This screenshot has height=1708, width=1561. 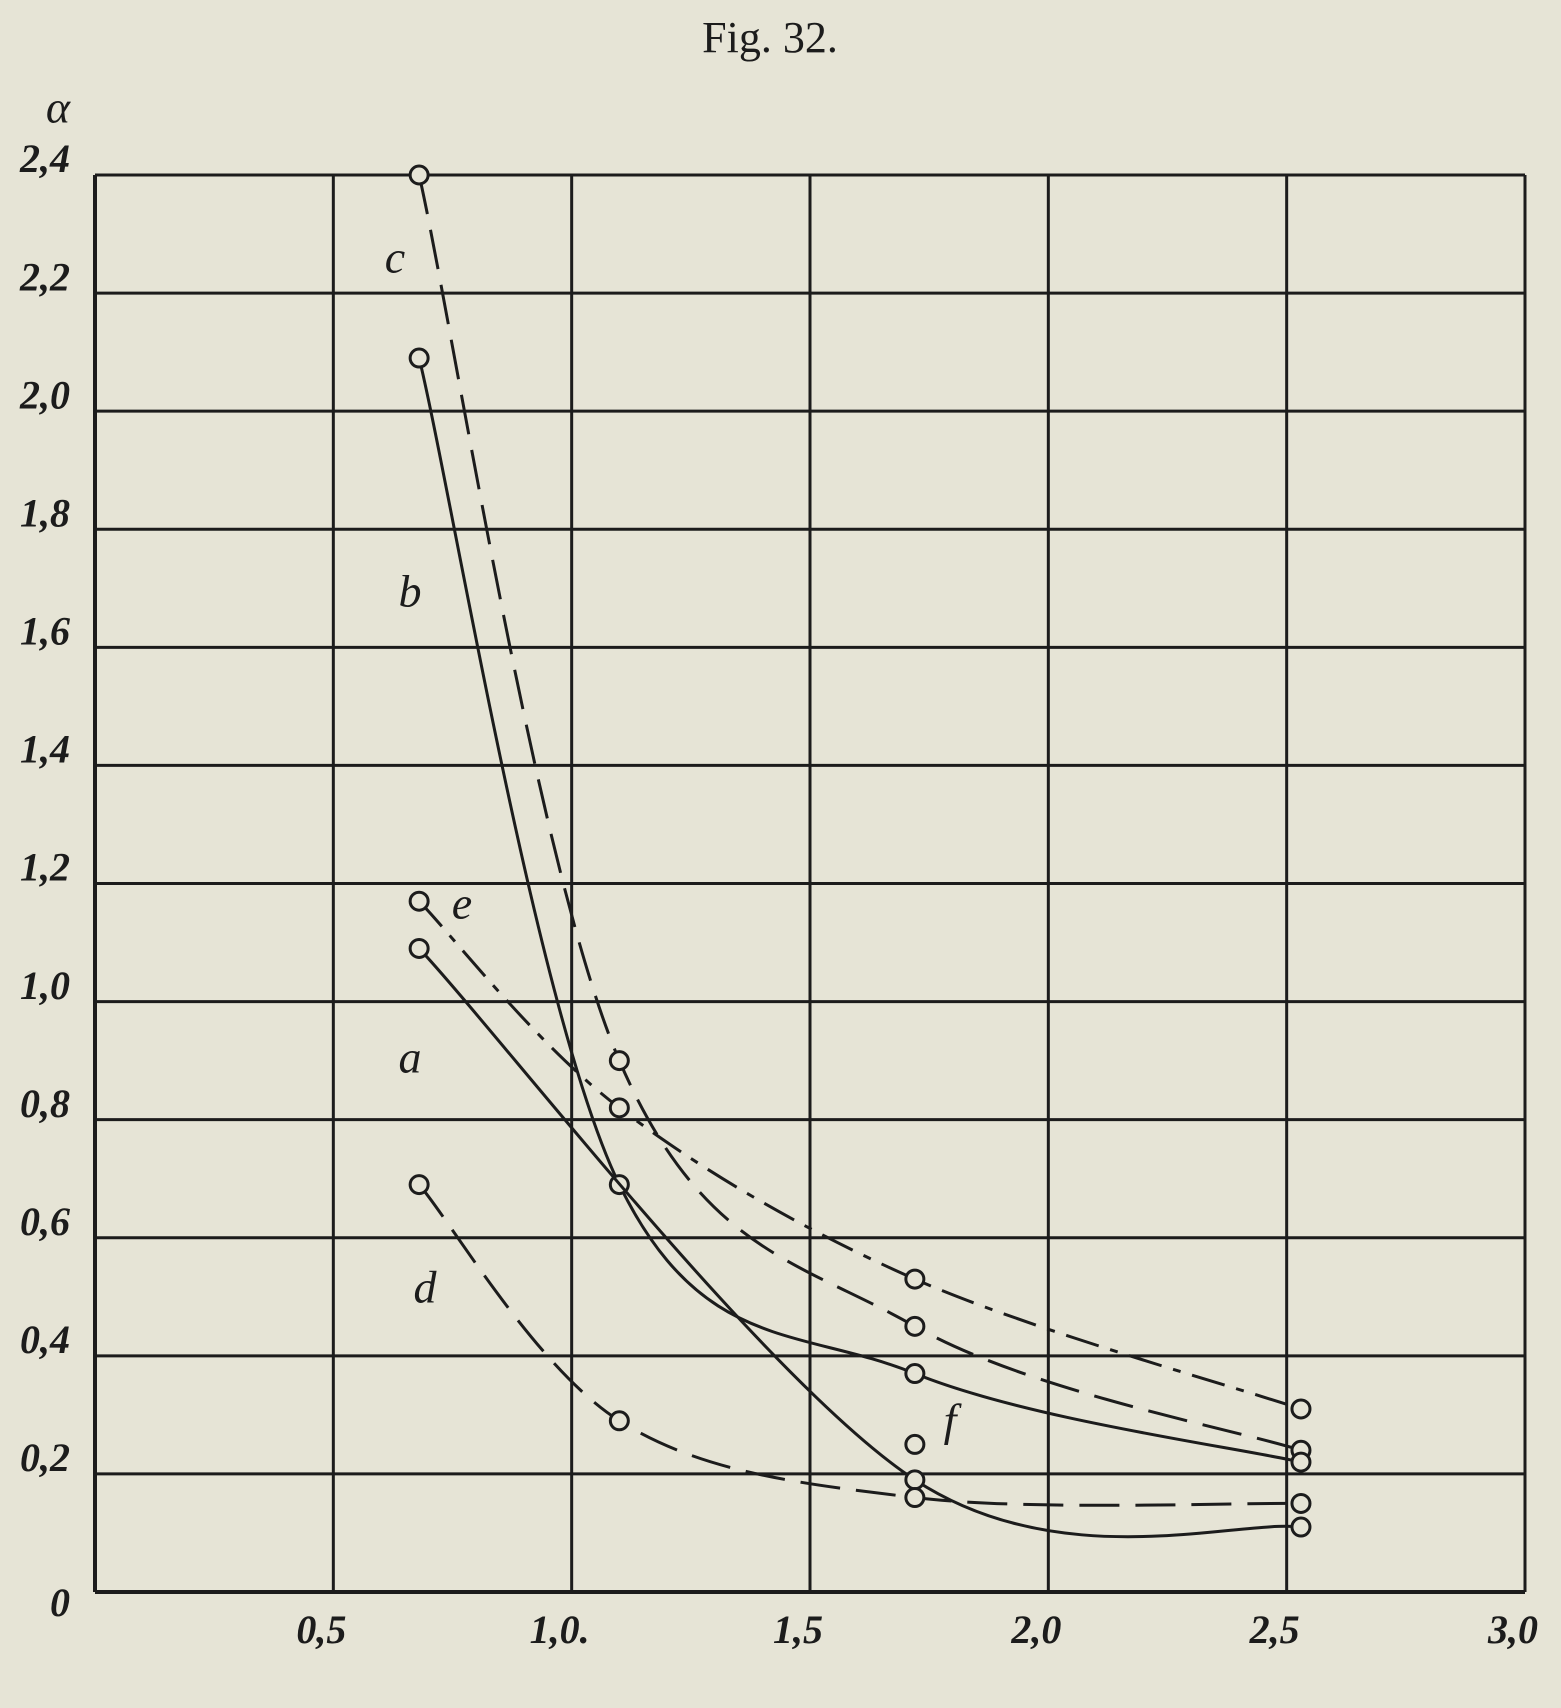 I want to click on curve, so click(x=859, y=1345).